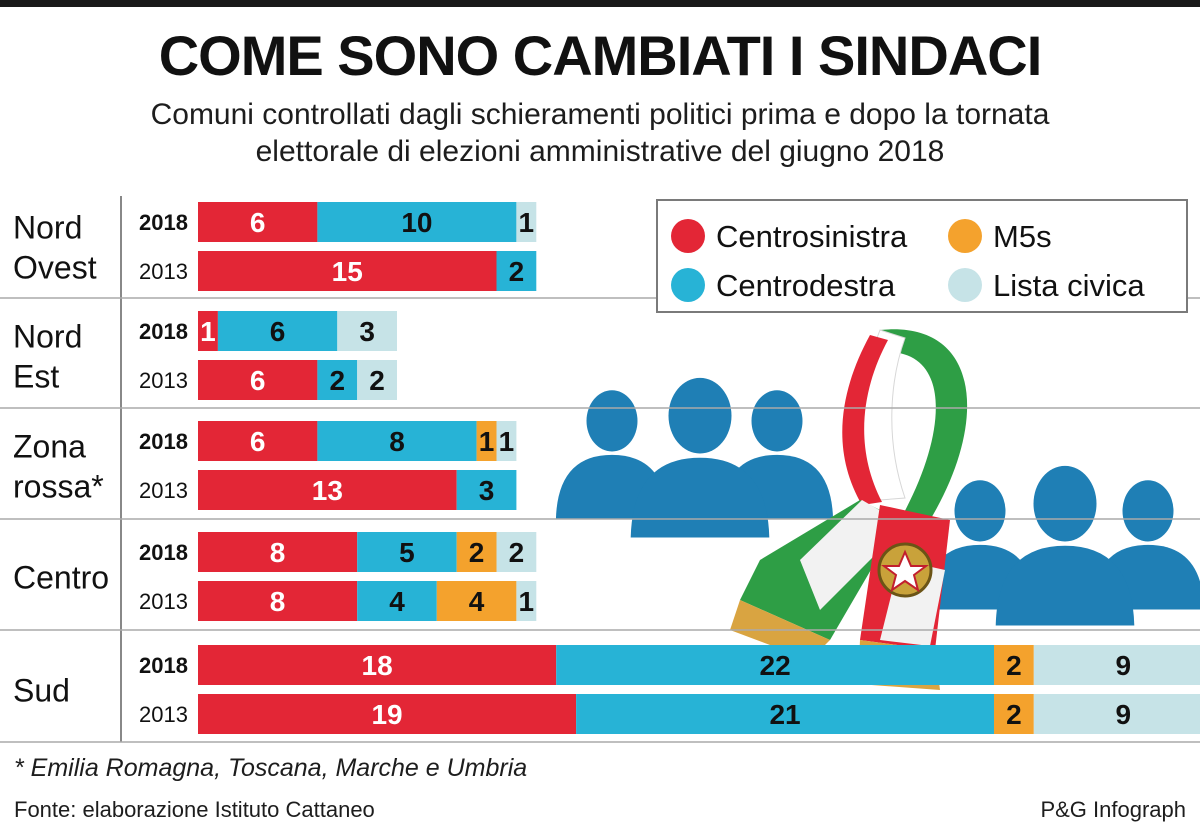 The height and width of the screenshot is (840, 1200). Describe the element at coordinates (600, 55) in the screenshot. I see `page-title: COME SONO CAMBIATI I SINDACI` at that location.